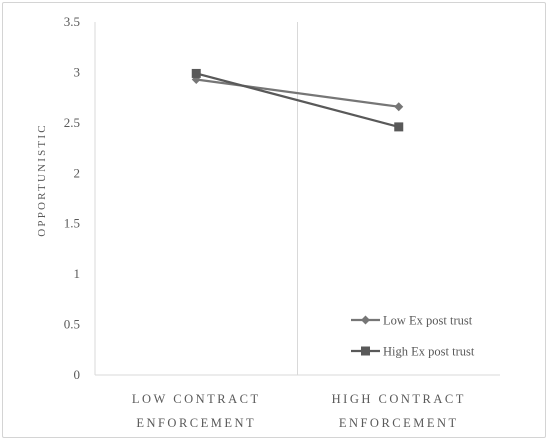 This screenshot has width=550, height=442. I want to click on legend: Low Ex post trust High Ex post trust, so click(413, 336).